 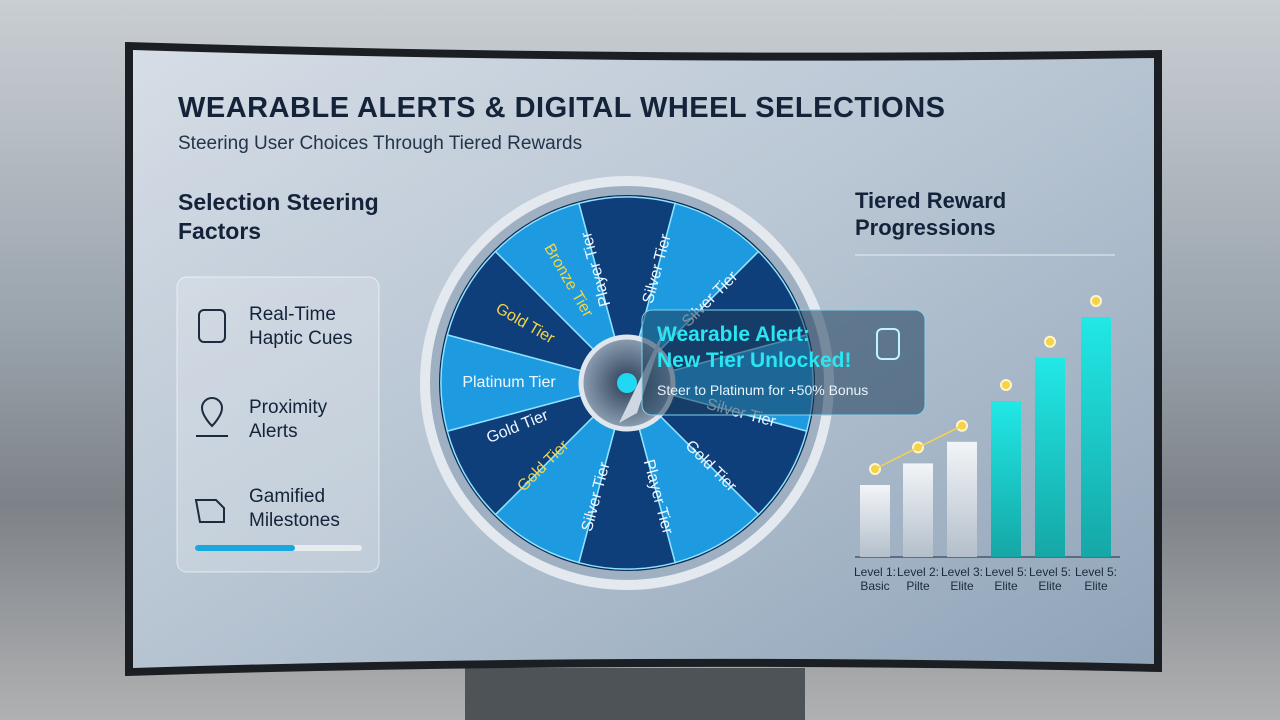 I want to click on factors-panel, so click(x=278, y=424).